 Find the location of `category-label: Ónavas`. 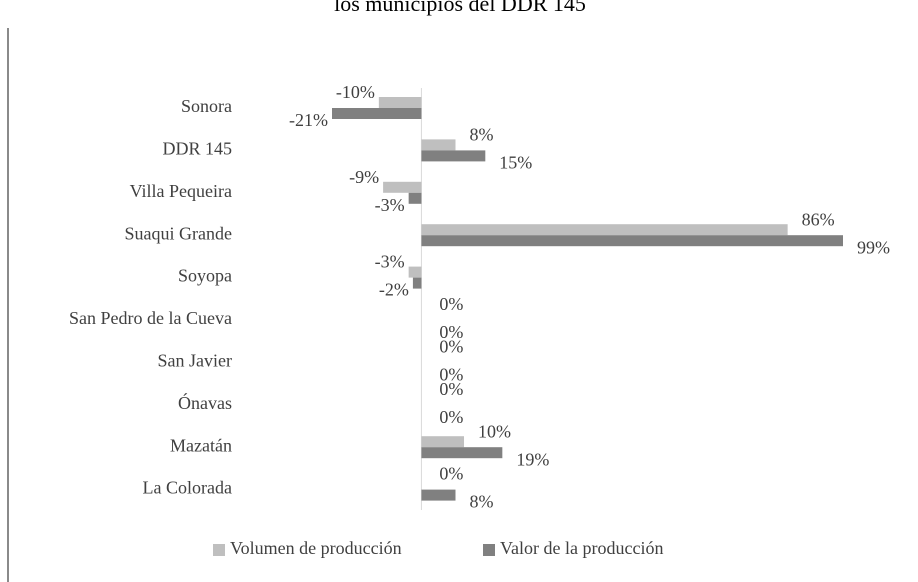

category-label: Ónavas is located at coordinates (205, 402).